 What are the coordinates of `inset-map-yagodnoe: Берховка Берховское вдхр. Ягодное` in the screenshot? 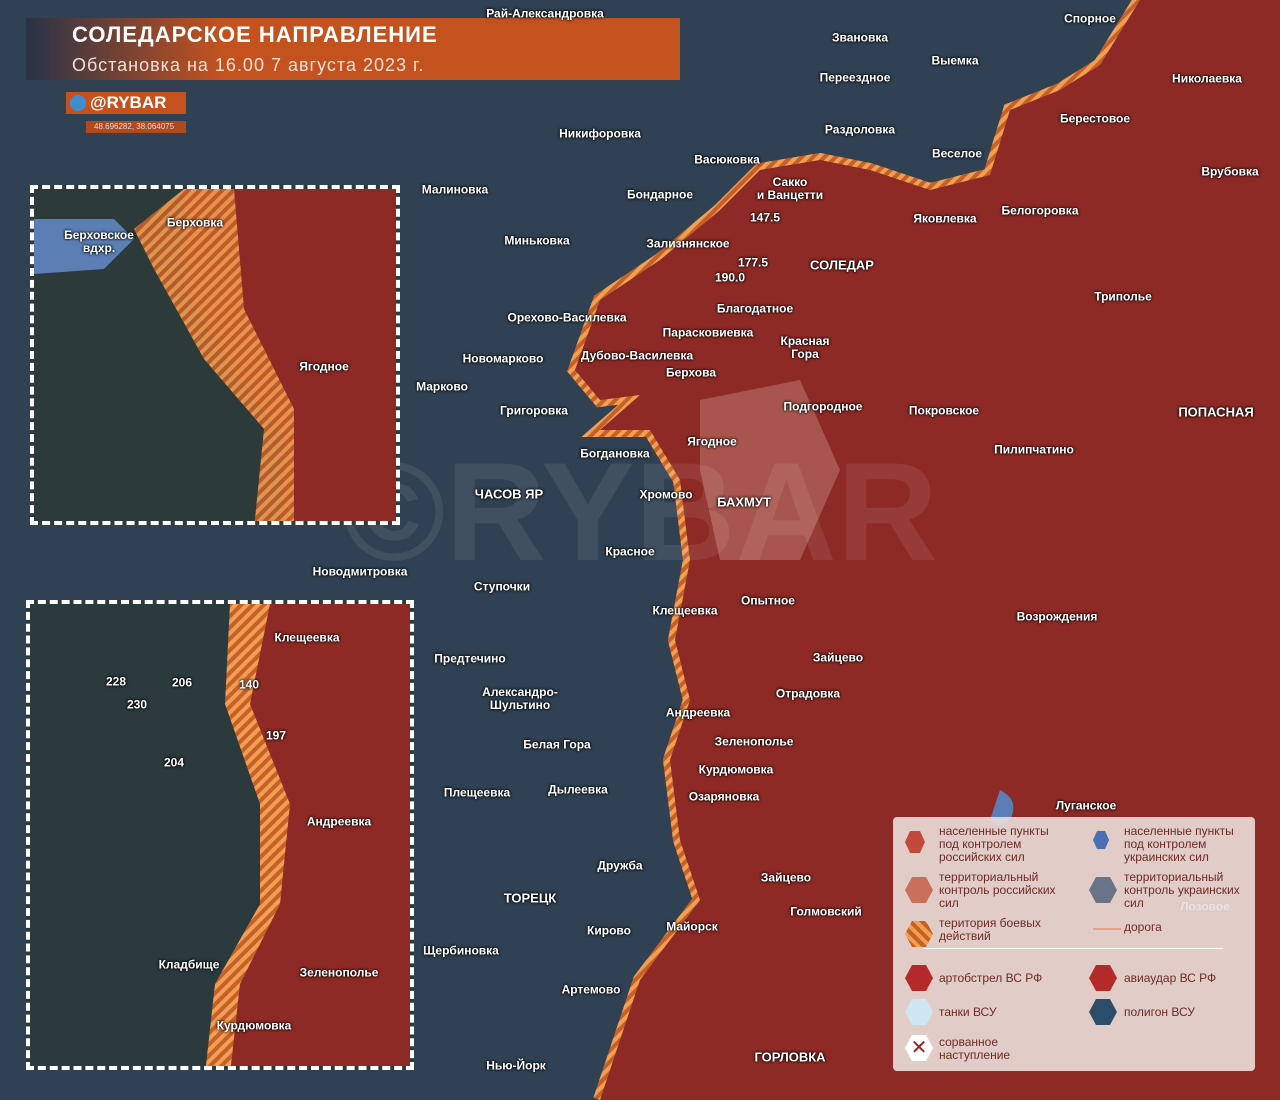 It's located at (215, 355).